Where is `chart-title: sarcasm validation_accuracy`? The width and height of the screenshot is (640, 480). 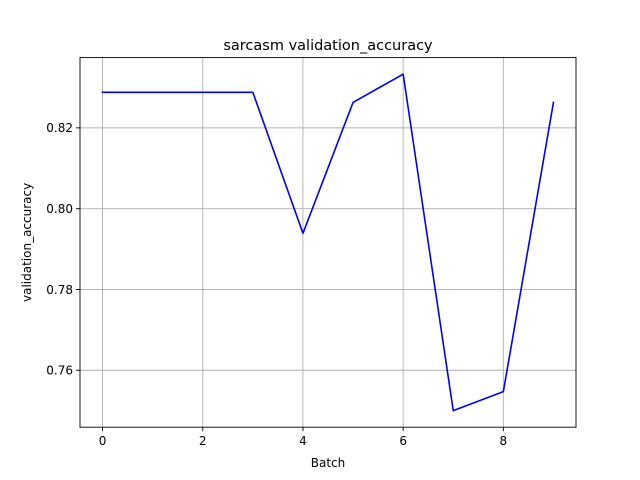 chart-title: sarcasm validation_accuracy is located at coordinates (328, 46).